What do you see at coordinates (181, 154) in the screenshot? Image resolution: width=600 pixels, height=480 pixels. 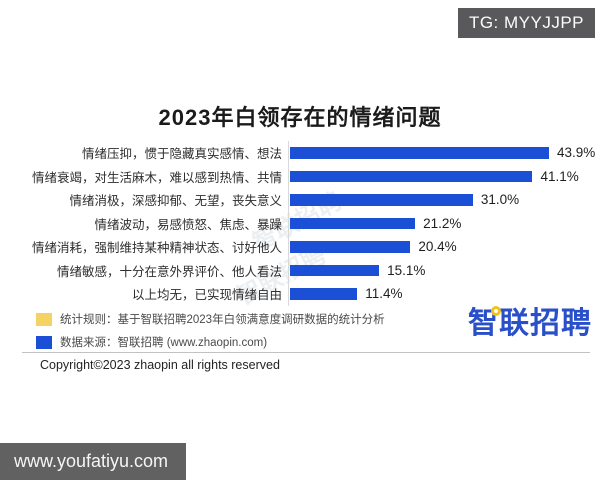 I see `category-label: 情绪压抑，惯于隐藏真实感情、想法` at bounding box center [181, 154].